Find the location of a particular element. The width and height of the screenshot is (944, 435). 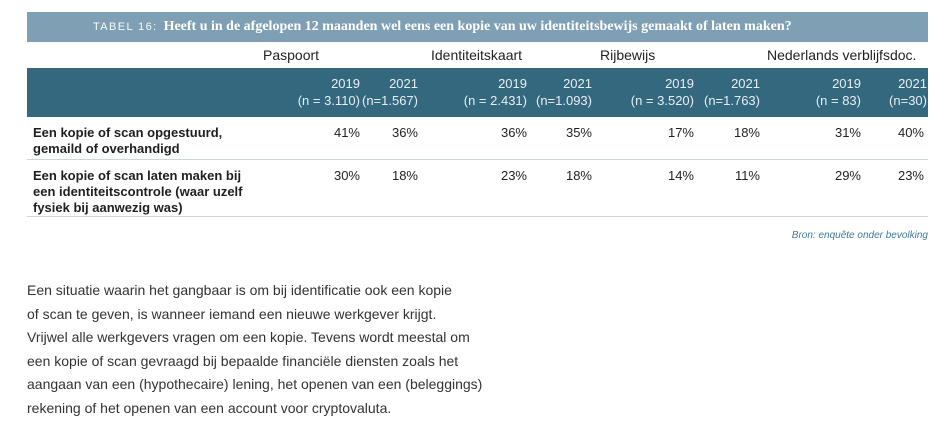

row-label-line: Een kopie of scan opgestuurd, is located at coordinates (128, 132).